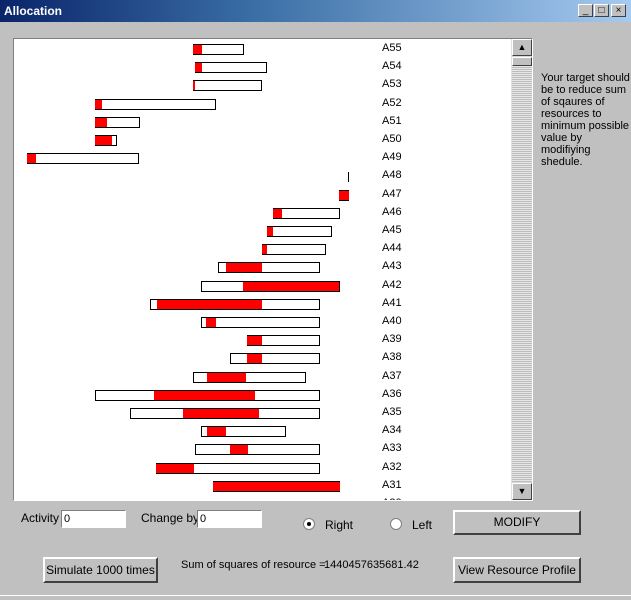 The height and width of the screenshot is (600, 631). Describe the element at coordinates (618, 10) in the screenshot. I see `close-button: ×` at that location.